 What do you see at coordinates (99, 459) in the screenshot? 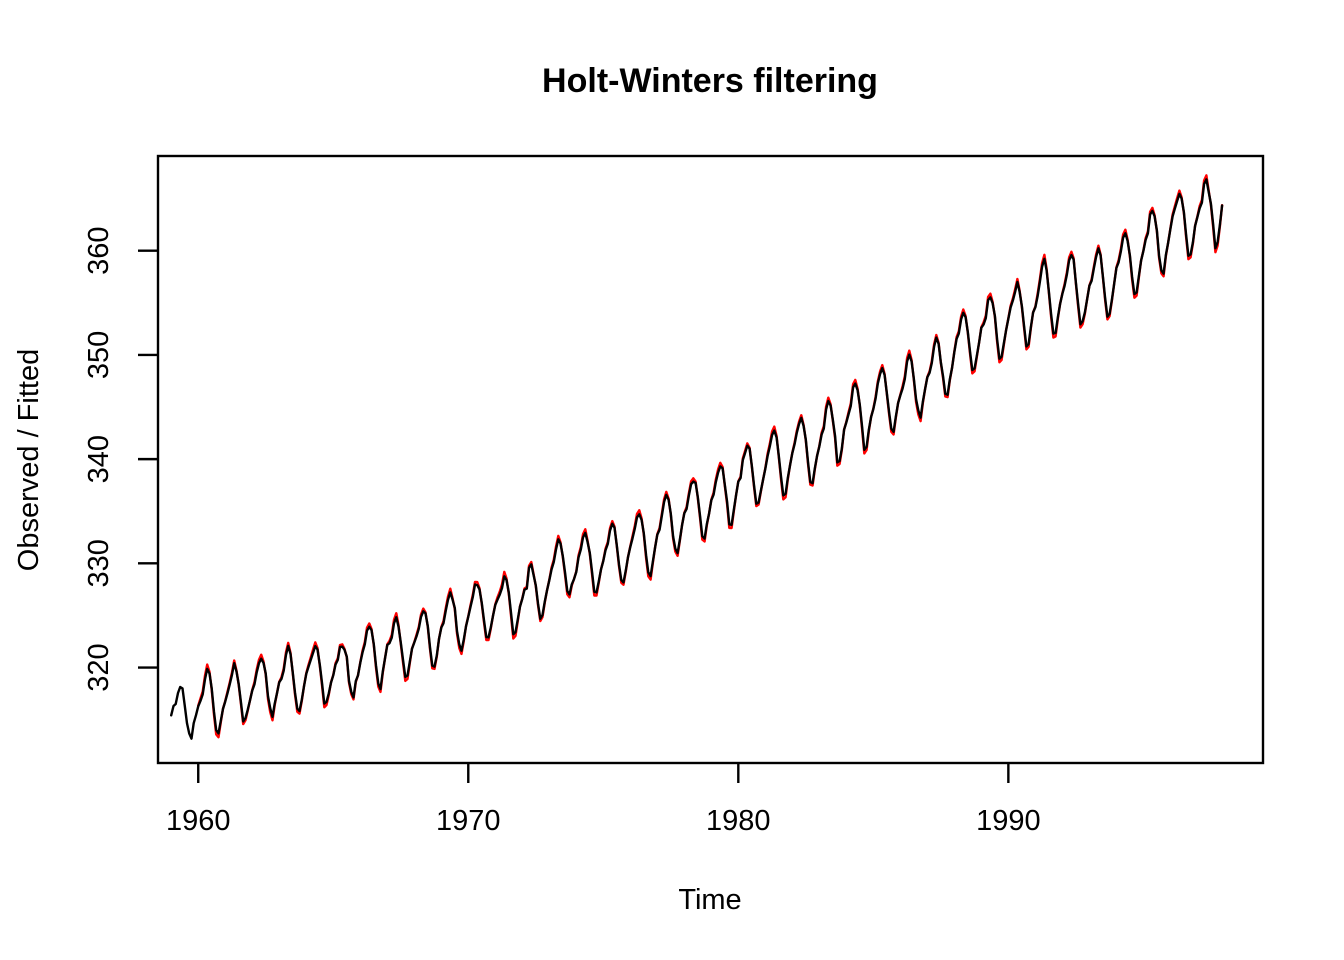
I see `y-tick-label: 340` at bounding box center [99, 459].